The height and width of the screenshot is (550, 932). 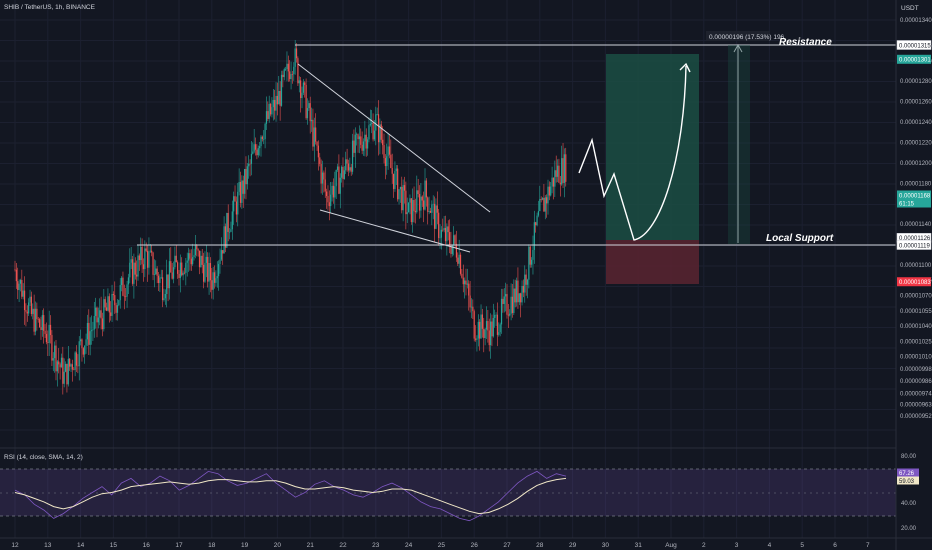 I want to click on time-tick-label: 22, so click(x=343, y=545).